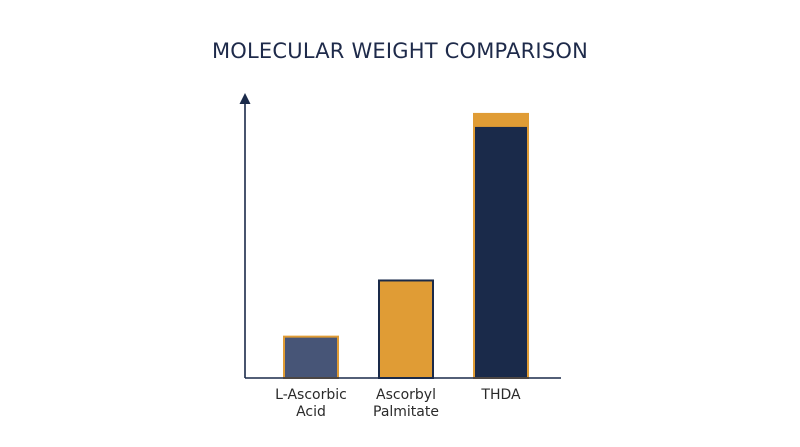  Describe the element at coordinates (400, 51) in the screenshot. I see `chart-title: MOLECULAR WEIGHT COMPARISON` at that location.